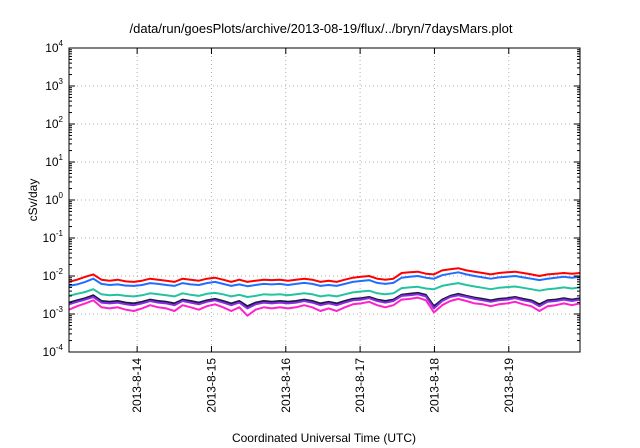  I want to click on series-group, so click(324, 292).